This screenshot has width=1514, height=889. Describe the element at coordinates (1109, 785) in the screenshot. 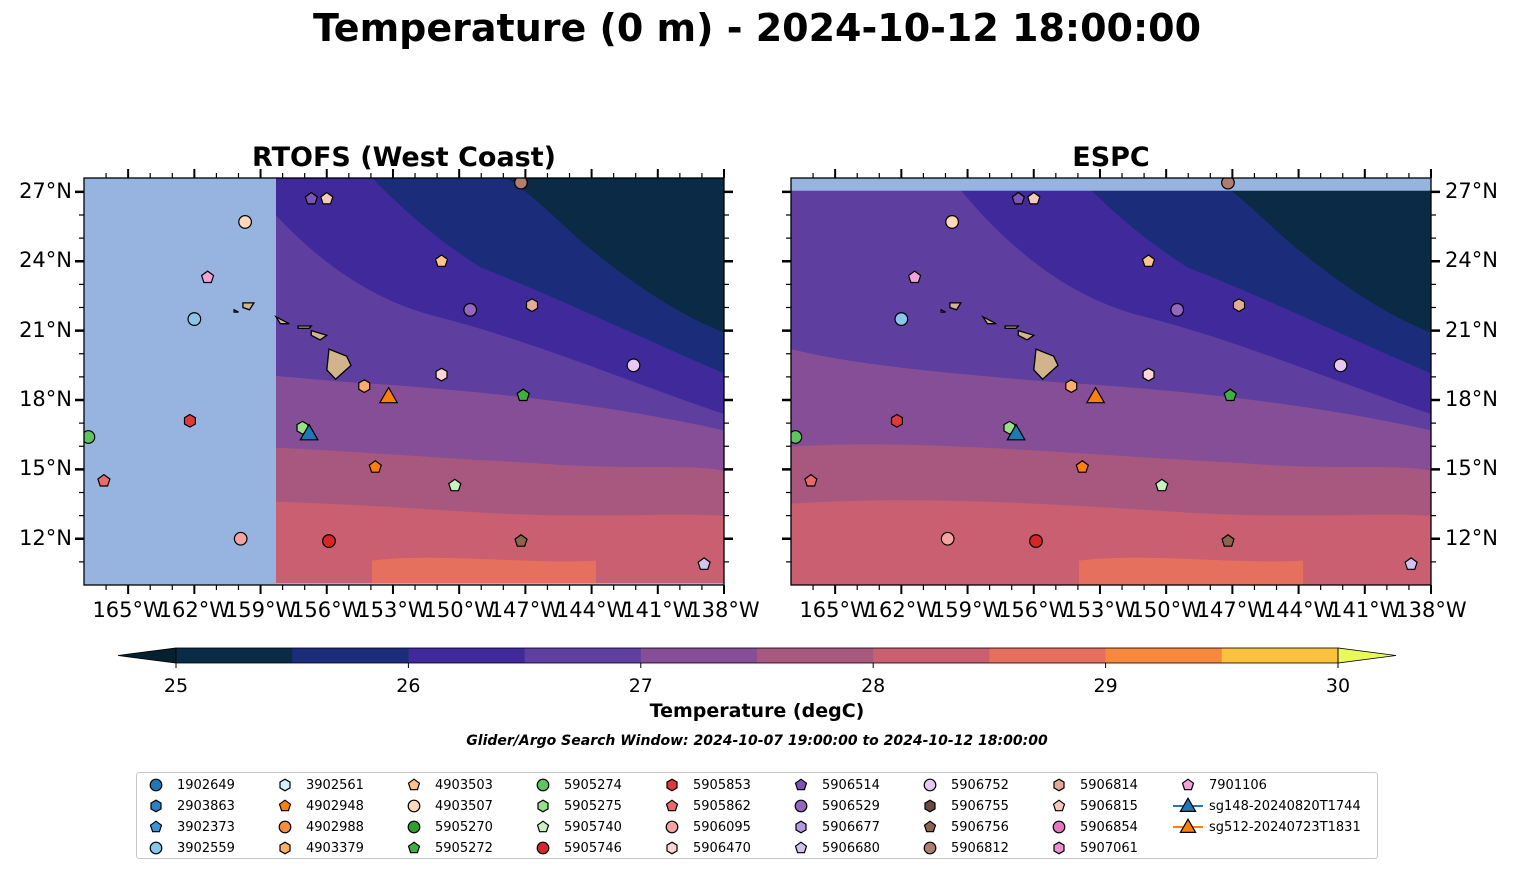

I see `legend-label: 5906814` at that location.